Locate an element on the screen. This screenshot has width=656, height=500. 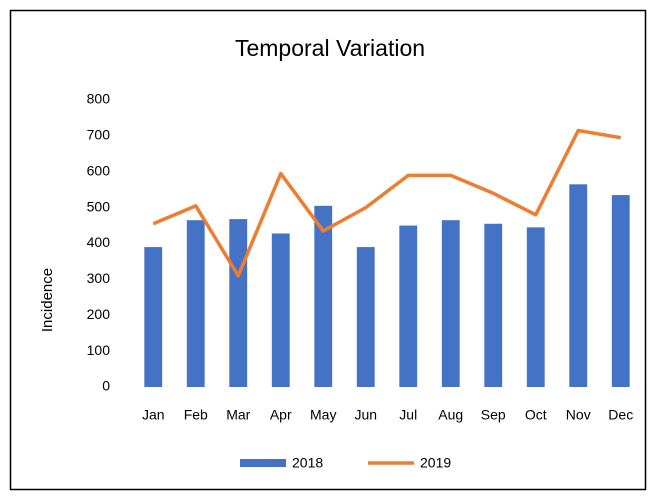
y-axis-label: Incidence is located at coordinates (47, 300).